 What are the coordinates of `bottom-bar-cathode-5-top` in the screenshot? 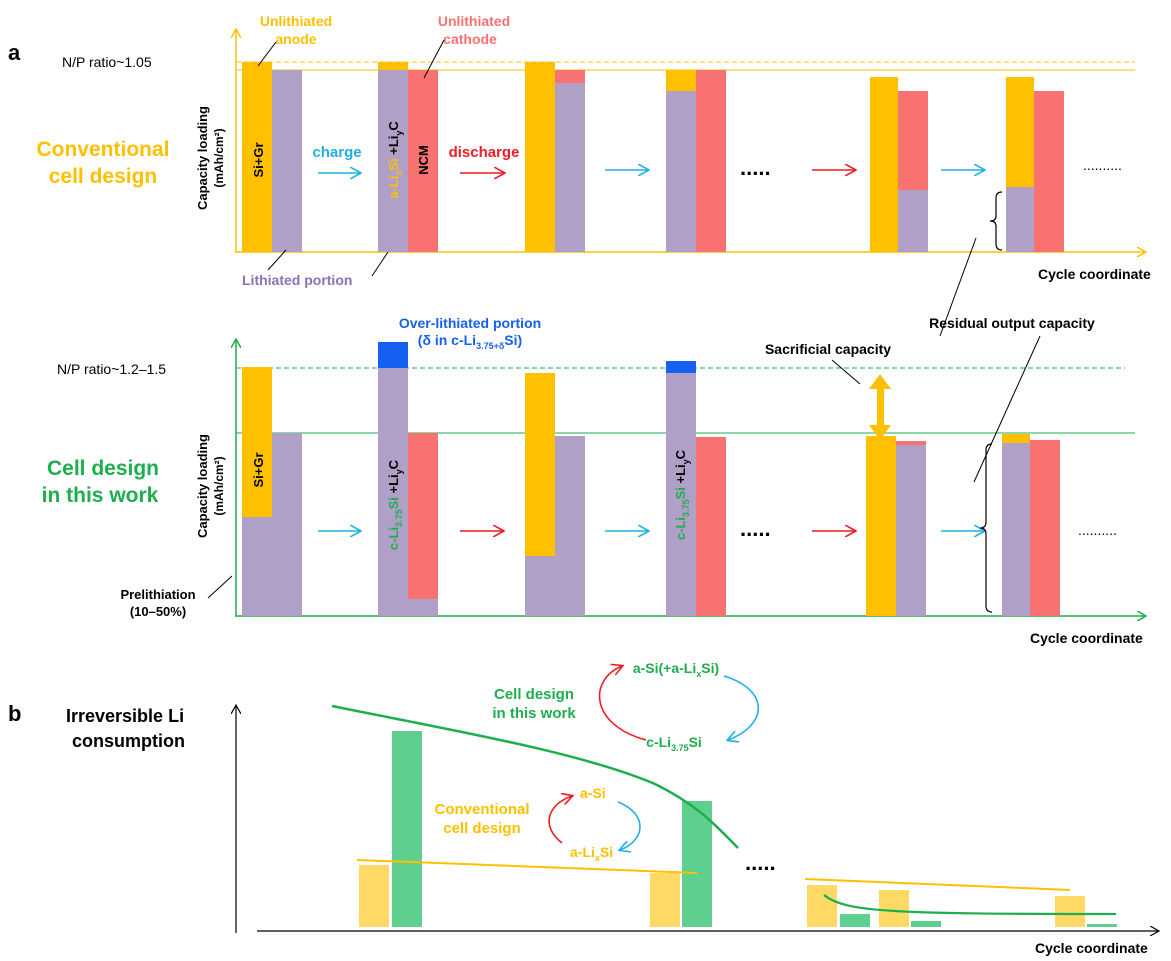 It's located at (911, 443).